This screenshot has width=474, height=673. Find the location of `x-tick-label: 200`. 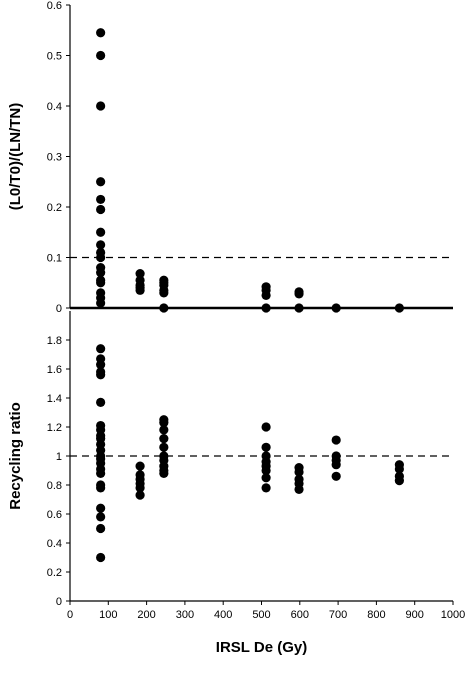

x-tick-label: 200 is located at coordinates (146, 615).